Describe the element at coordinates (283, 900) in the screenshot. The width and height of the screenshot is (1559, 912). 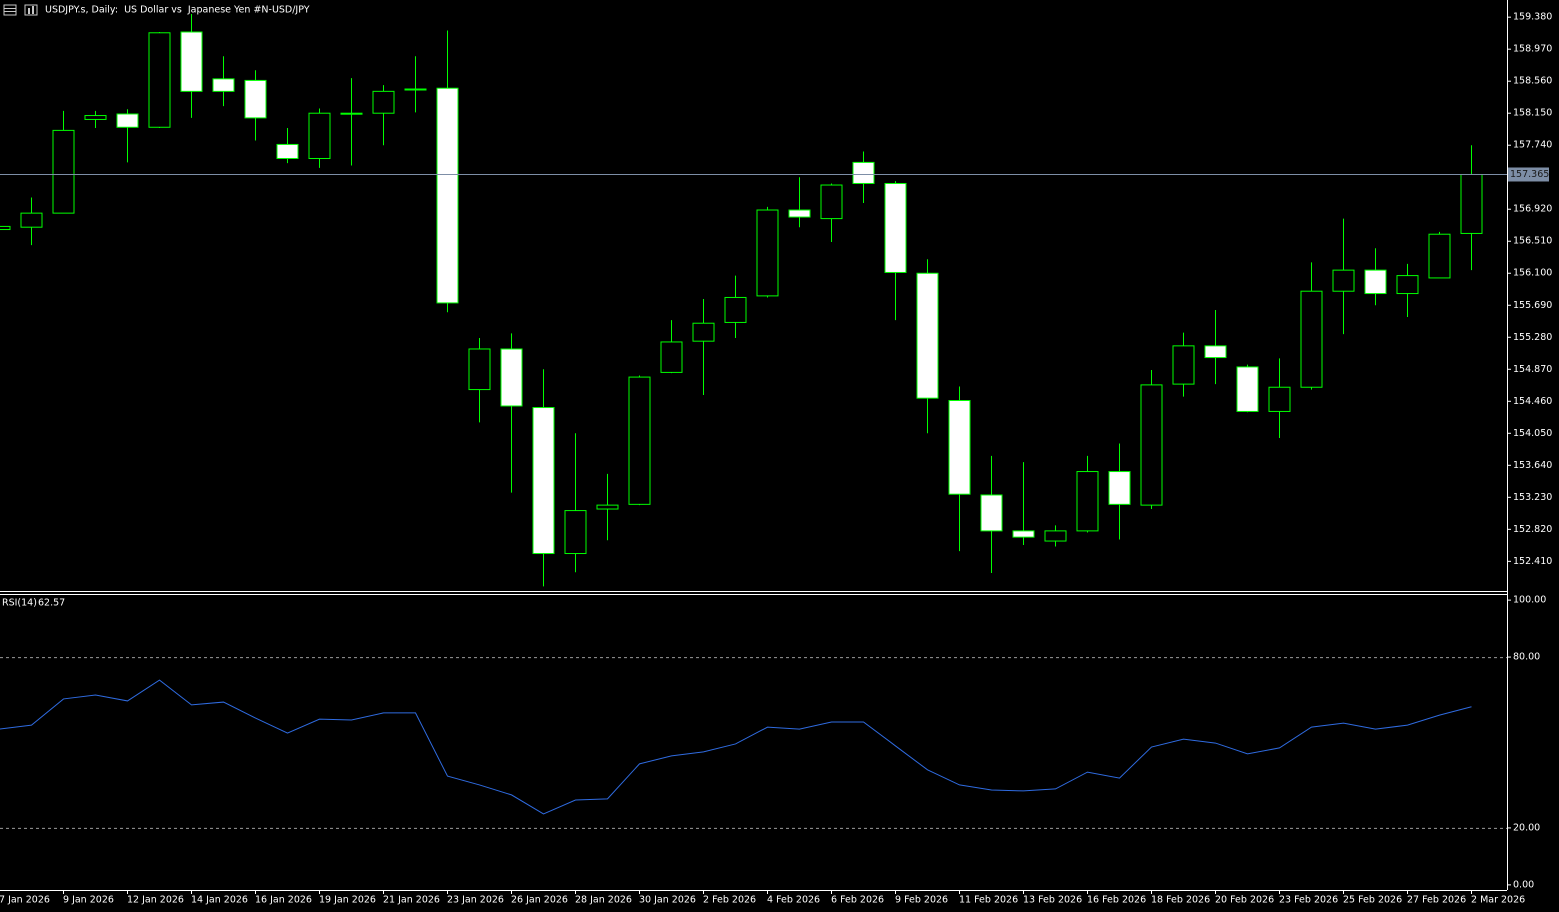
I see `x-tick-label: 16 Jan 2026` at that location.